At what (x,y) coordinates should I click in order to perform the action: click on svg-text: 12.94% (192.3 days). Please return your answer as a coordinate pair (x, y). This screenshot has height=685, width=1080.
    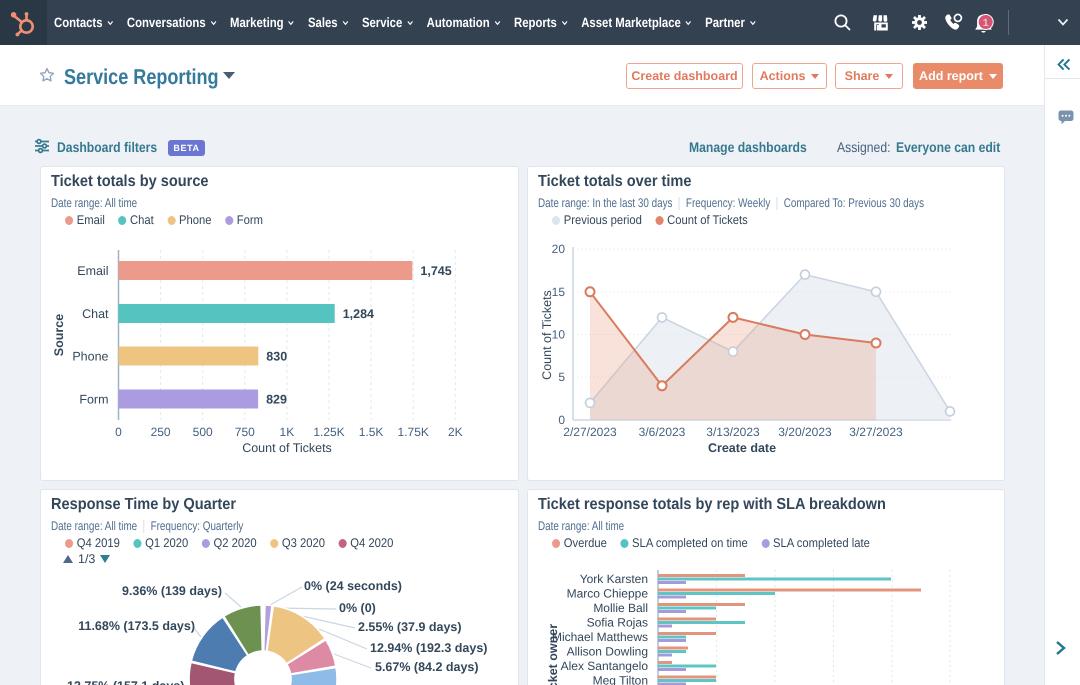
    Looking at the image, I should click on (428, 648).